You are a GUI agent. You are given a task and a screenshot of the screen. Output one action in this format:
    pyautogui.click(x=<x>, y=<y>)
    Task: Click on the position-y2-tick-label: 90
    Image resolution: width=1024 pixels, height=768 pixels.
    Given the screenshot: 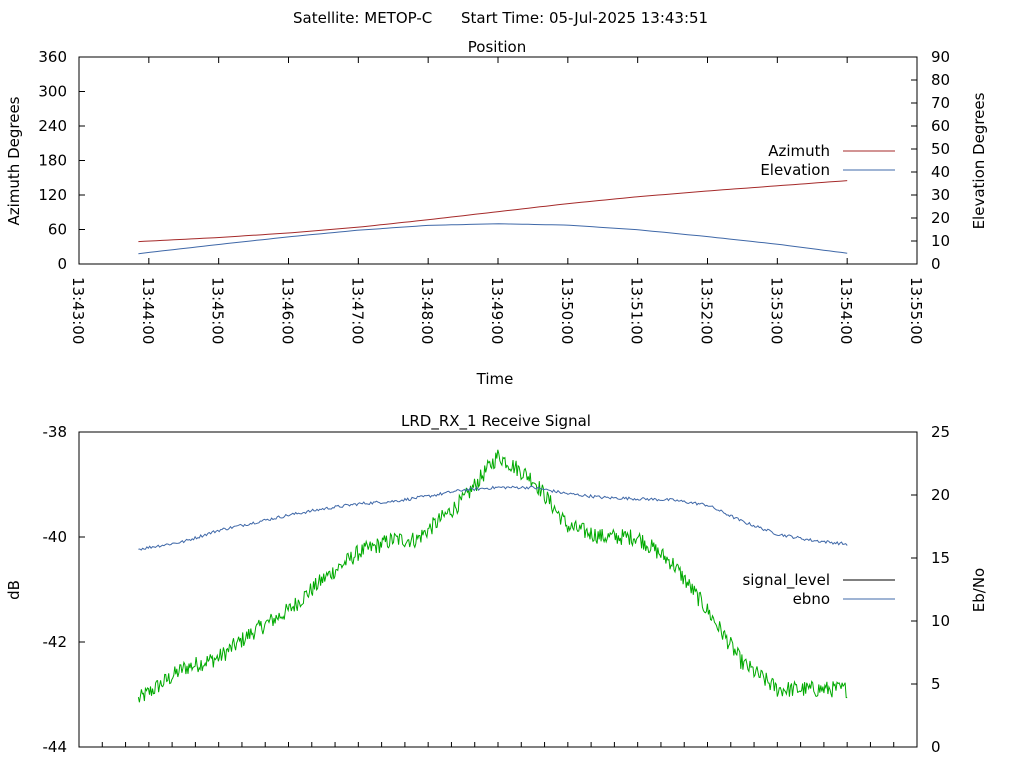 What is the action you would take?
    pyautogui.click(x=940, y=57)
    